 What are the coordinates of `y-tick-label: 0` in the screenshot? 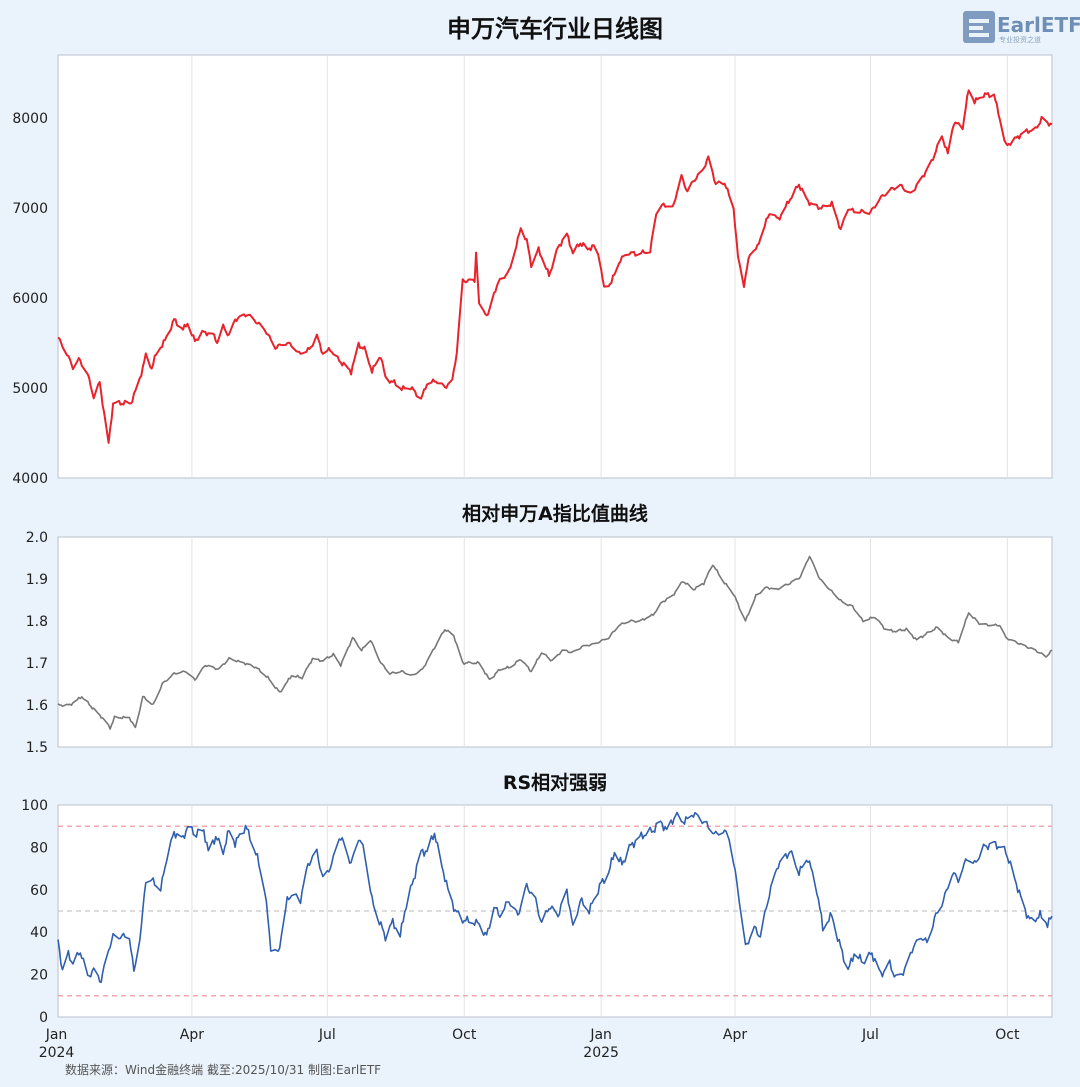 It's located at (43, 1018).